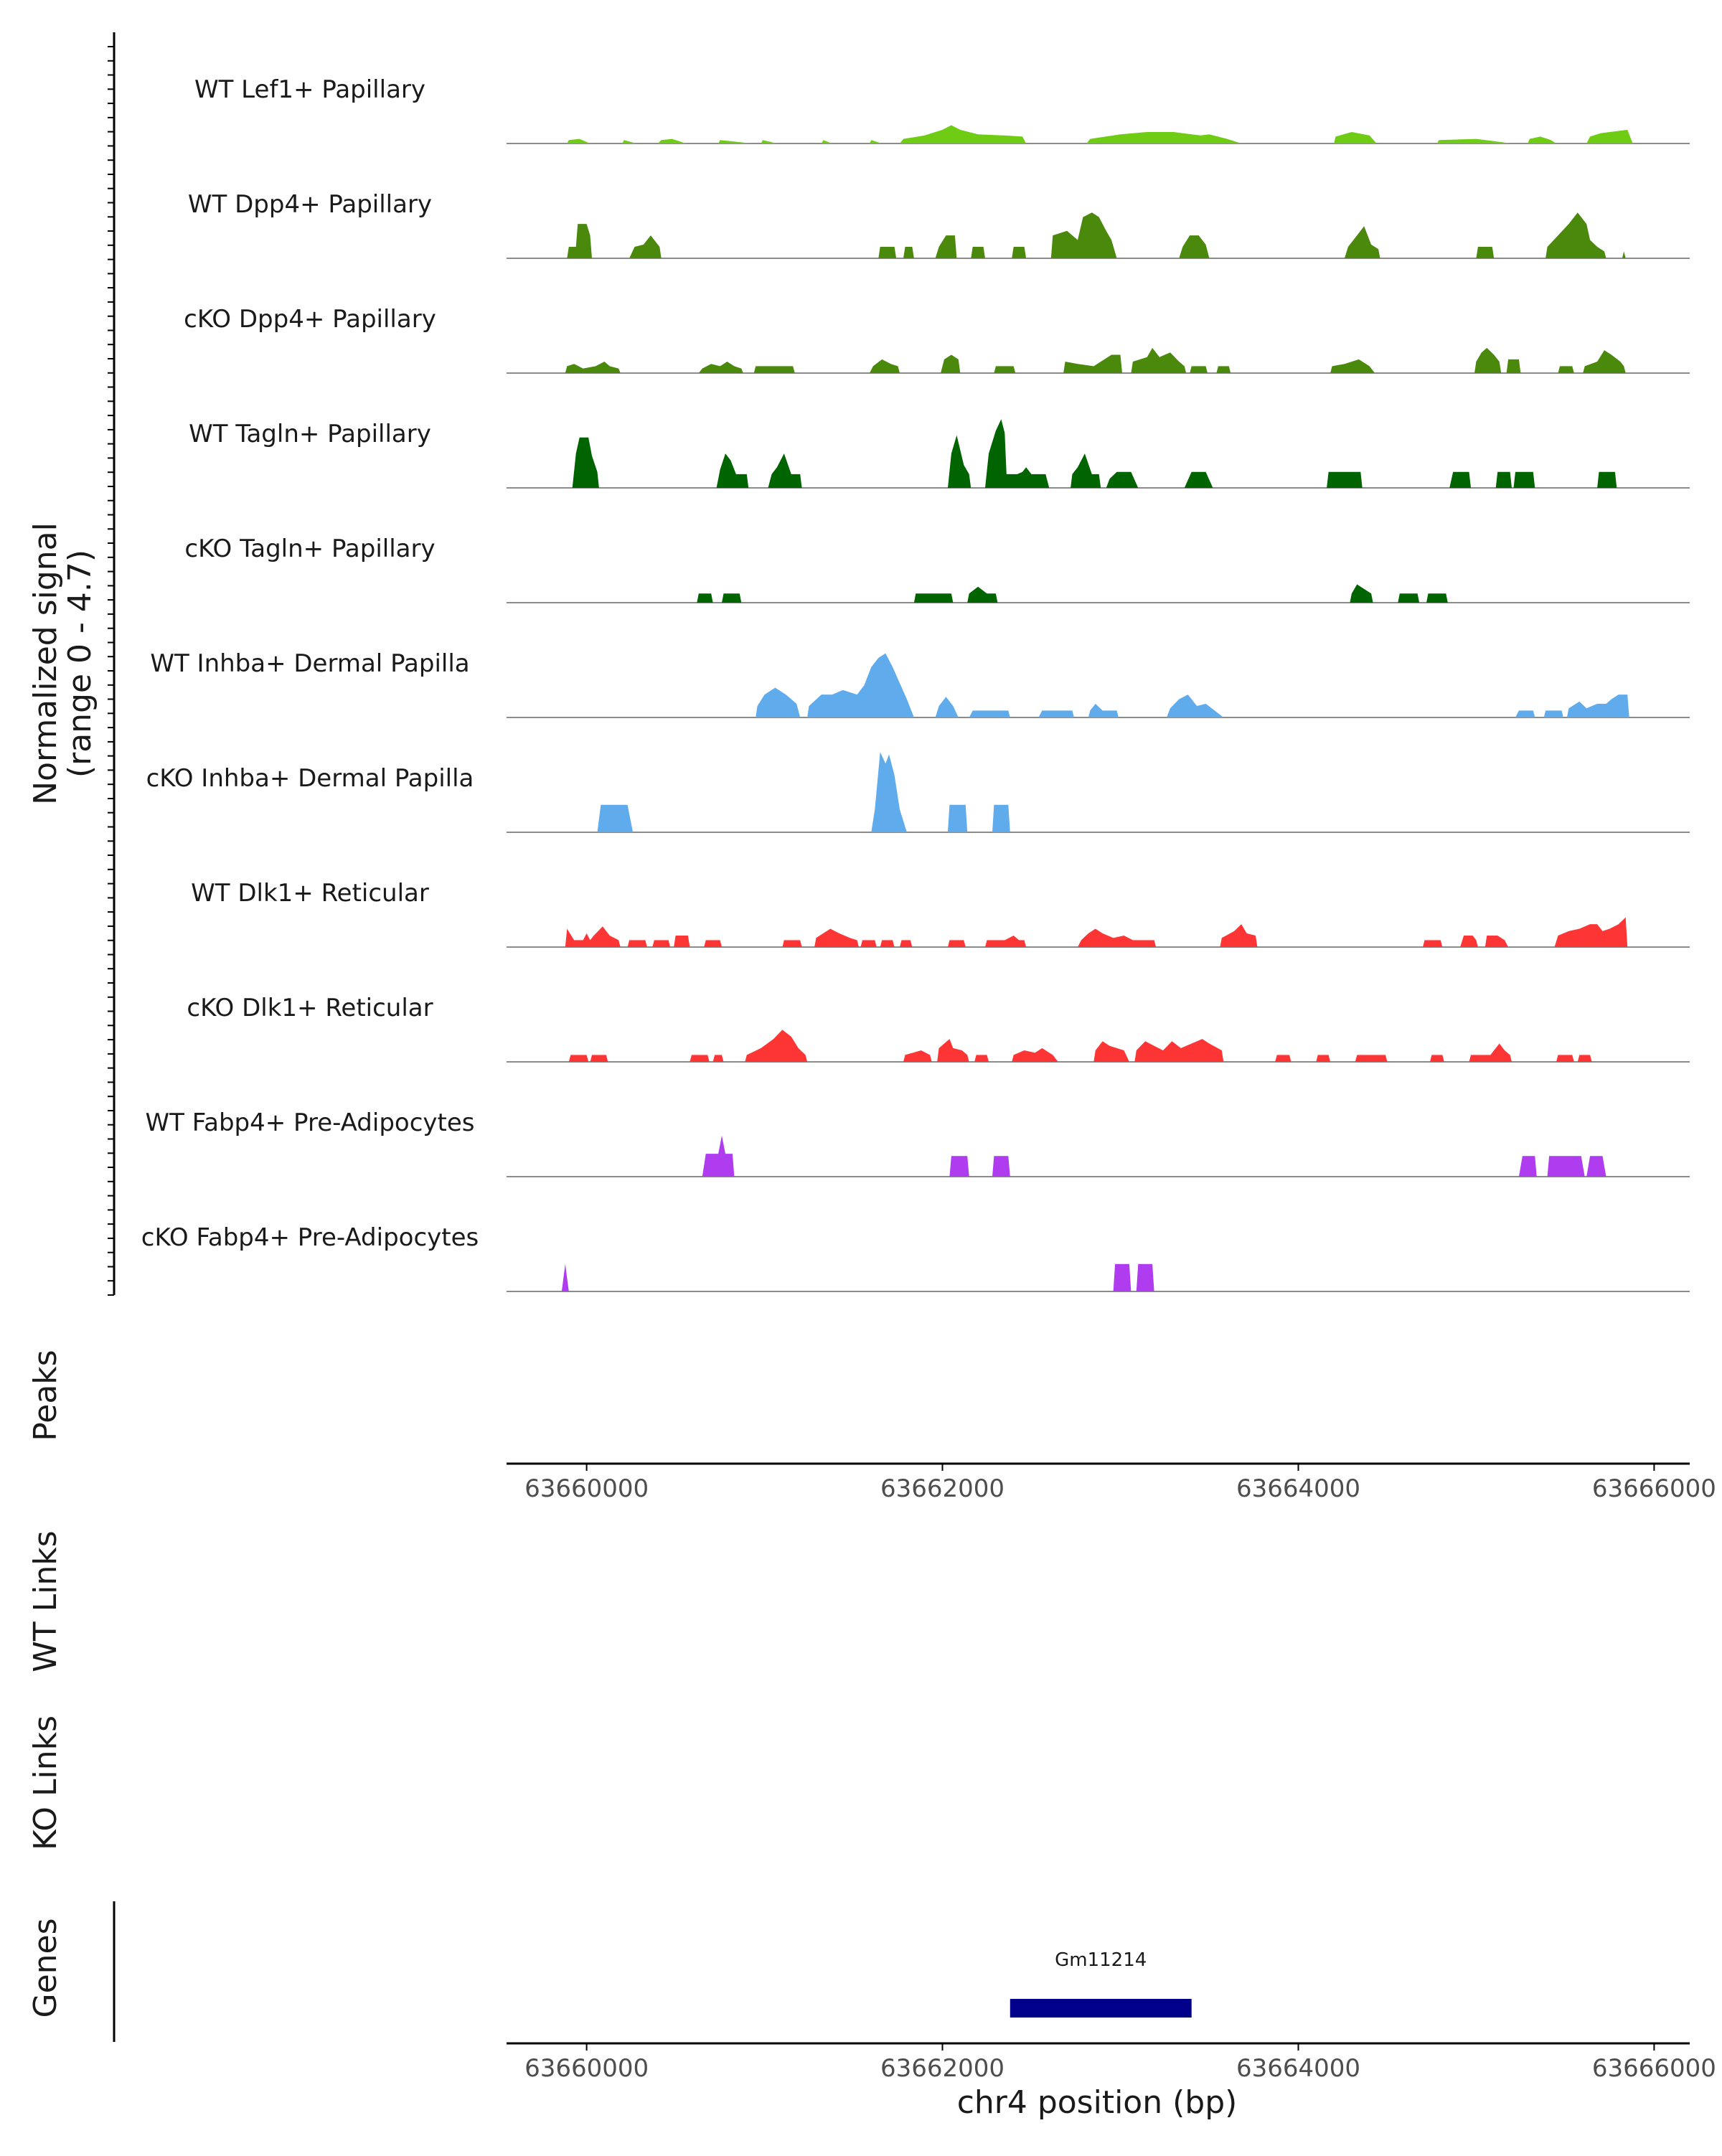 The width and height of the screenshot is (1722, 2156). What do you see at coordinates (916, 1258) in the screenshot?
I see `track-11: cKO Fabp4+ Pre-Adipocytes` at bounding box center [916, 1258].